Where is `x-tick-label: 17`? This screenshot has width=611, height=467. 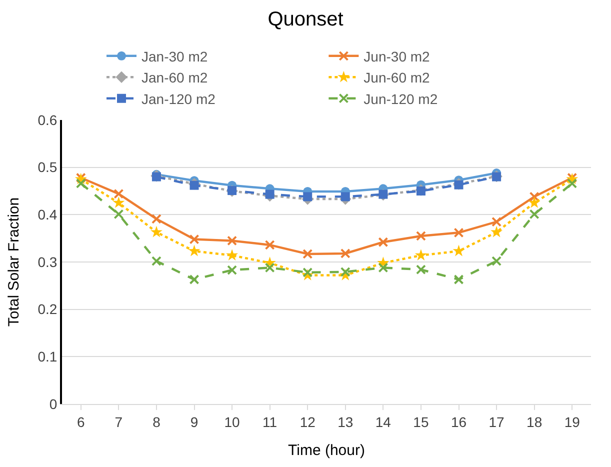 x-tick-label: 17 is located at coordinates (496, 422).